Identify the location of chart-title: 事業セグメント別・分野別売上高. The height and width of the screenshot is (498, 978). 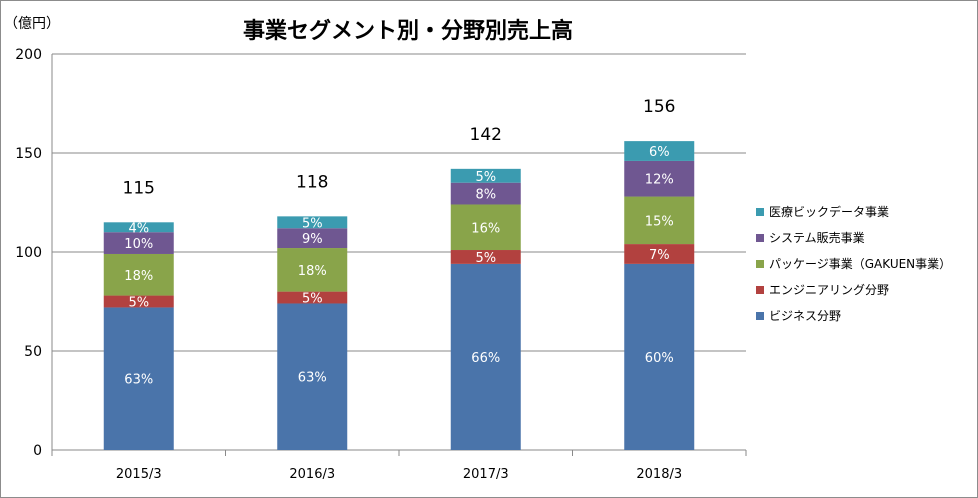
(408, 31).